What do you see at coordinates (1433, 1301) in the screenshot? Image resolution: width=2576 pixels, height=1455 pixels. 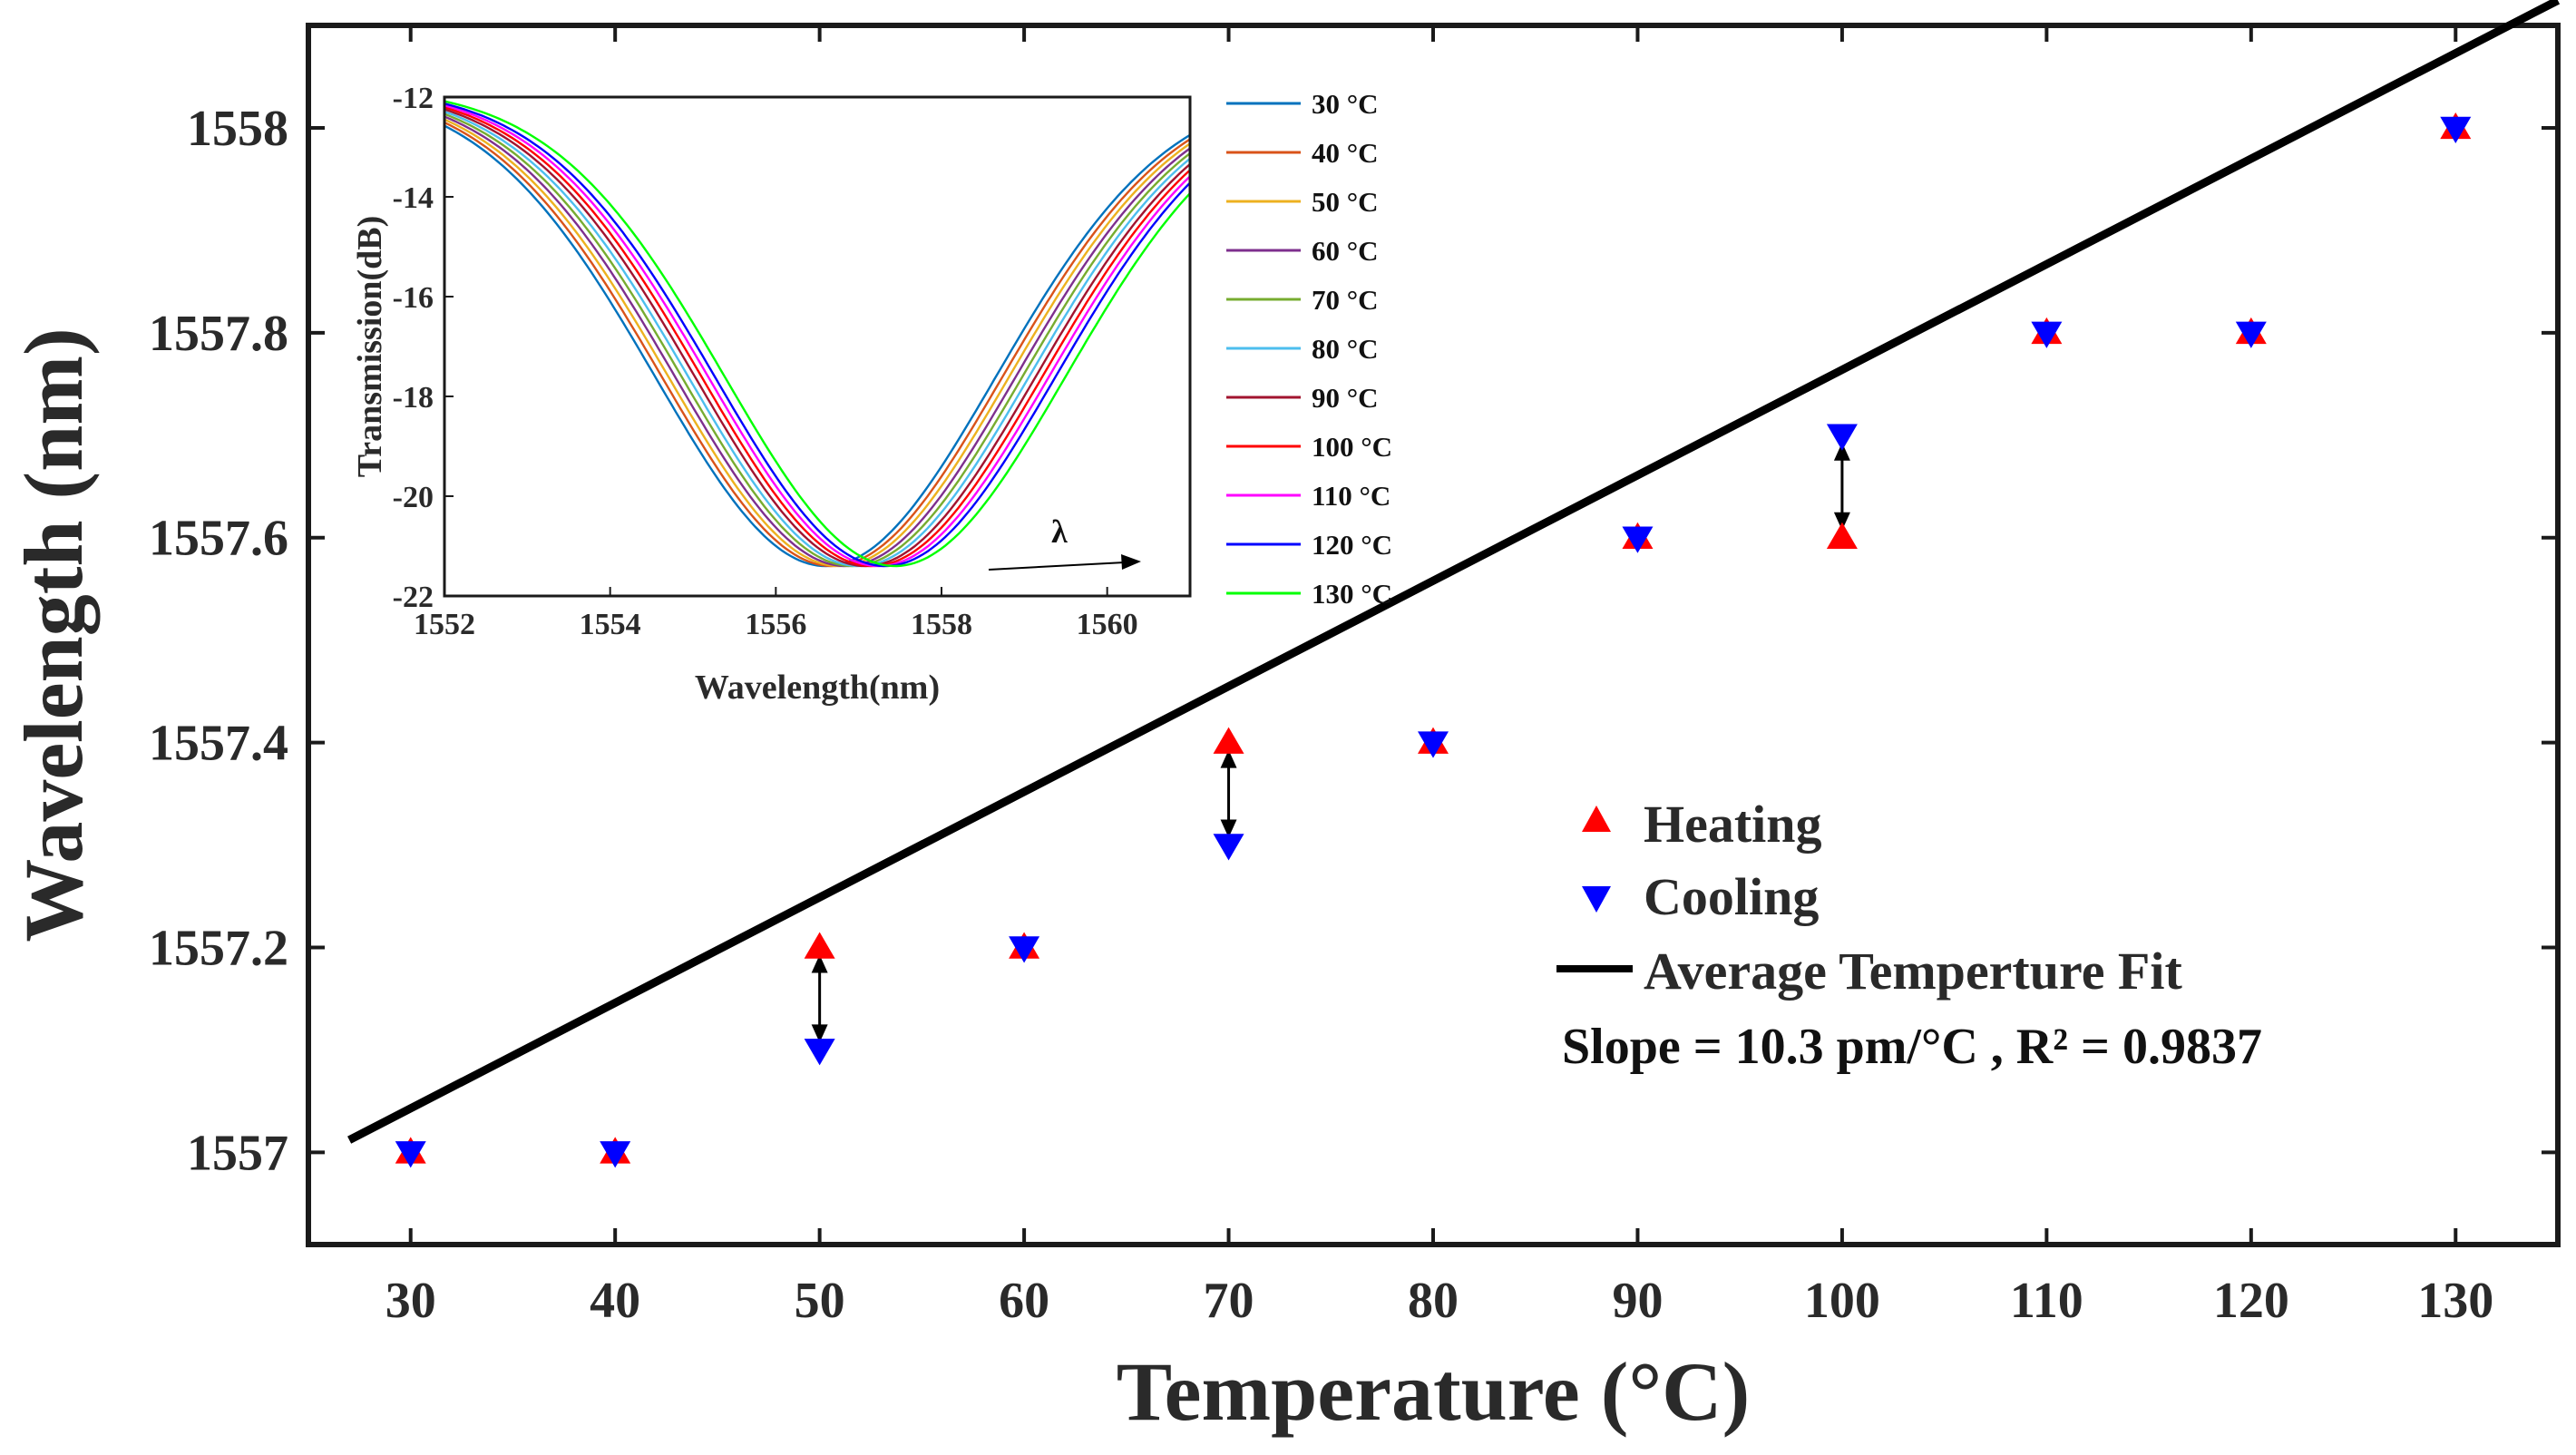 I see `x-tick-label: 80` at bounding box center [1433, 1301].